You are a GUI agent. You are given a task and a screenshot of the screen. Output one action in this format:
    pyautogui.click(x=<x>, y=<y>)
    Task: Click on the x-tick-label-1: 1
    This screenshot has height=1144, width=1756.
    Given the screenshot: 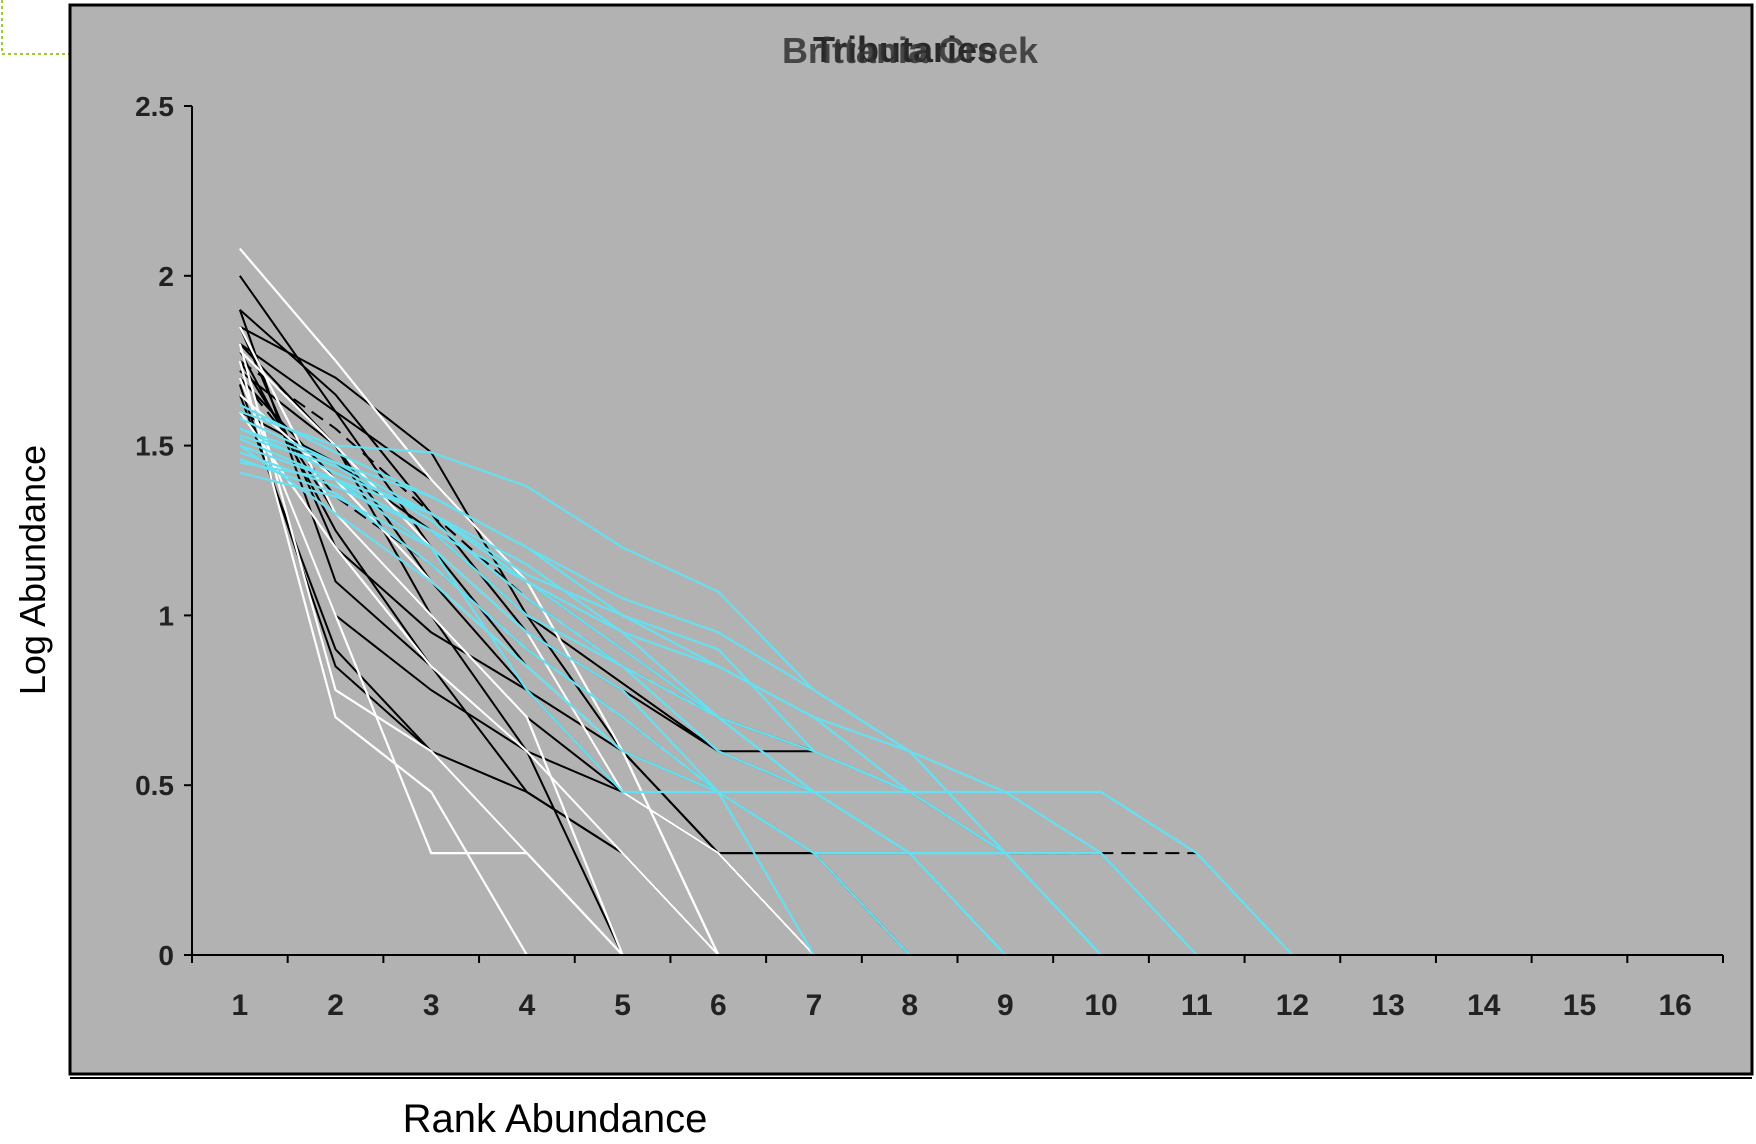 What is the action you would take?
    pyautogui.click(x=240, y=1005)
    